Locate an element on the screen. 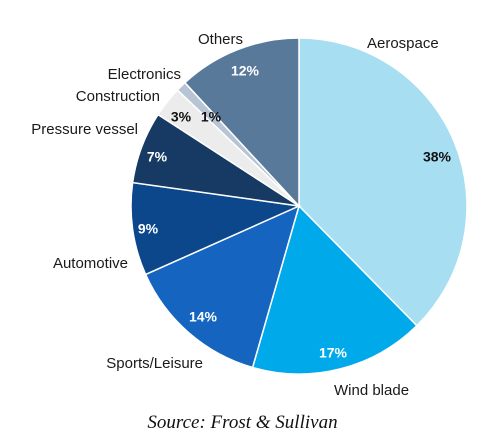 The height and width of the screenshot is (444, 485). value-label-wind-blade: 17% is located at coordinates (333, 353).